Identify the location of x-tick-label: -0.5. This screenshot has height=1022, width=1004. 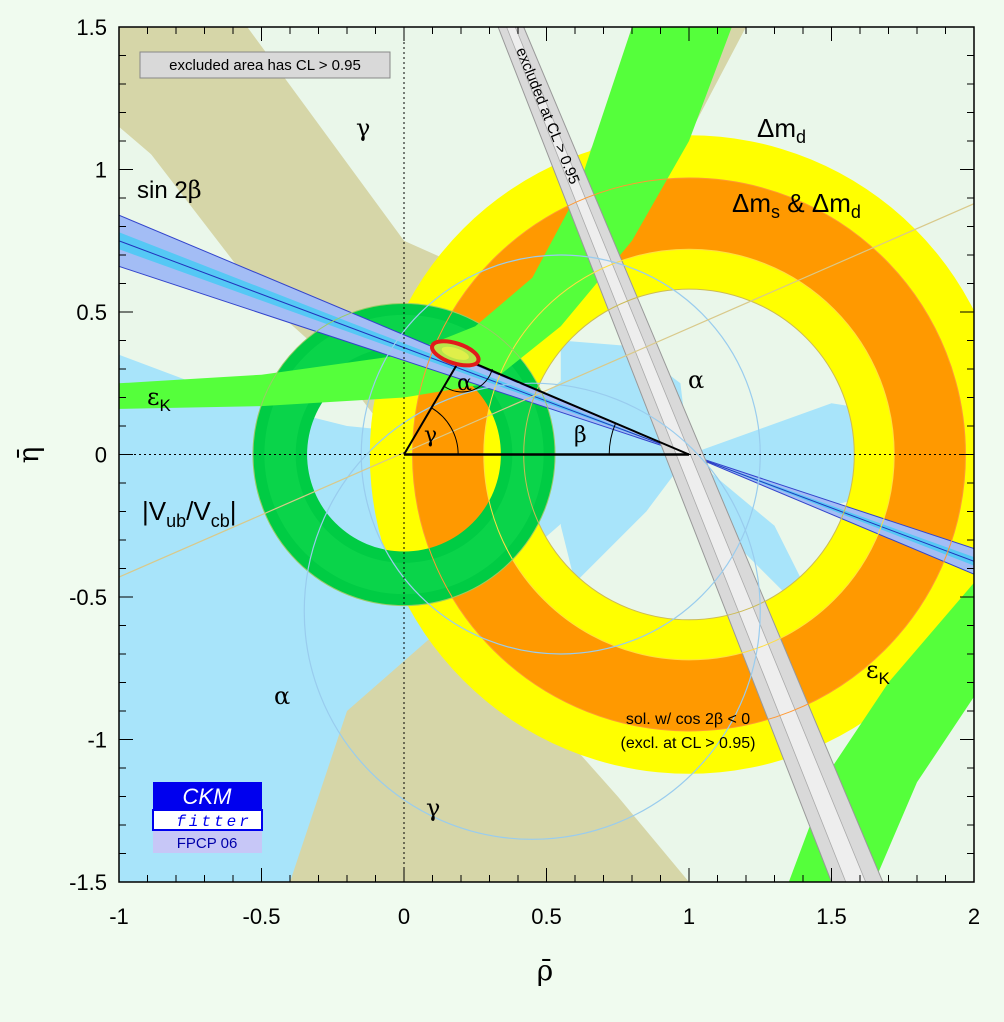
(262, 916).